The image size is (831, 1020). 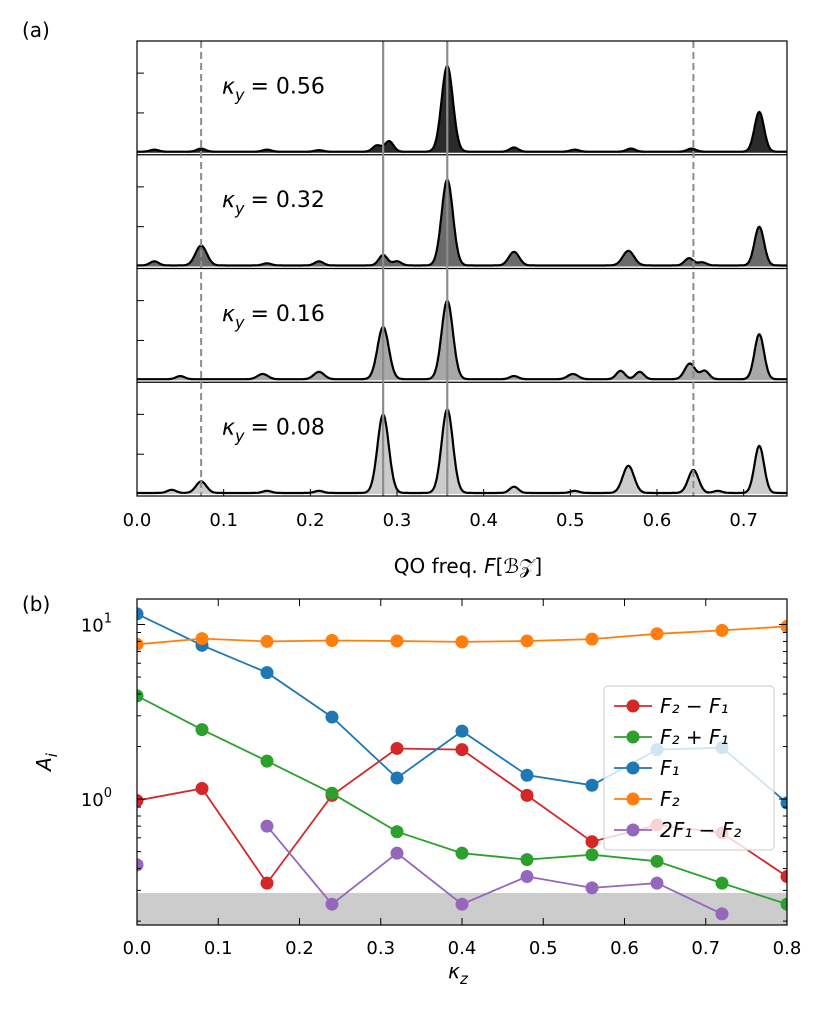 What do you see at coordinates (670, 799) in the screenshot?
I see `legend-label: F₂` at bounding box center [670, 799].